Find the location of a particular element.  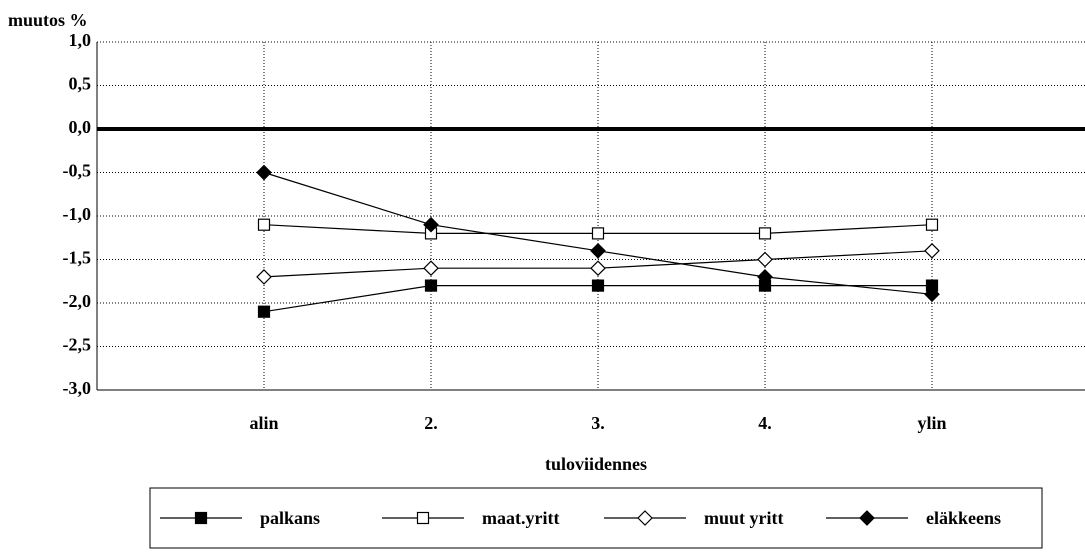

x-tick-label: 4. is located at coordinates (765, 423).